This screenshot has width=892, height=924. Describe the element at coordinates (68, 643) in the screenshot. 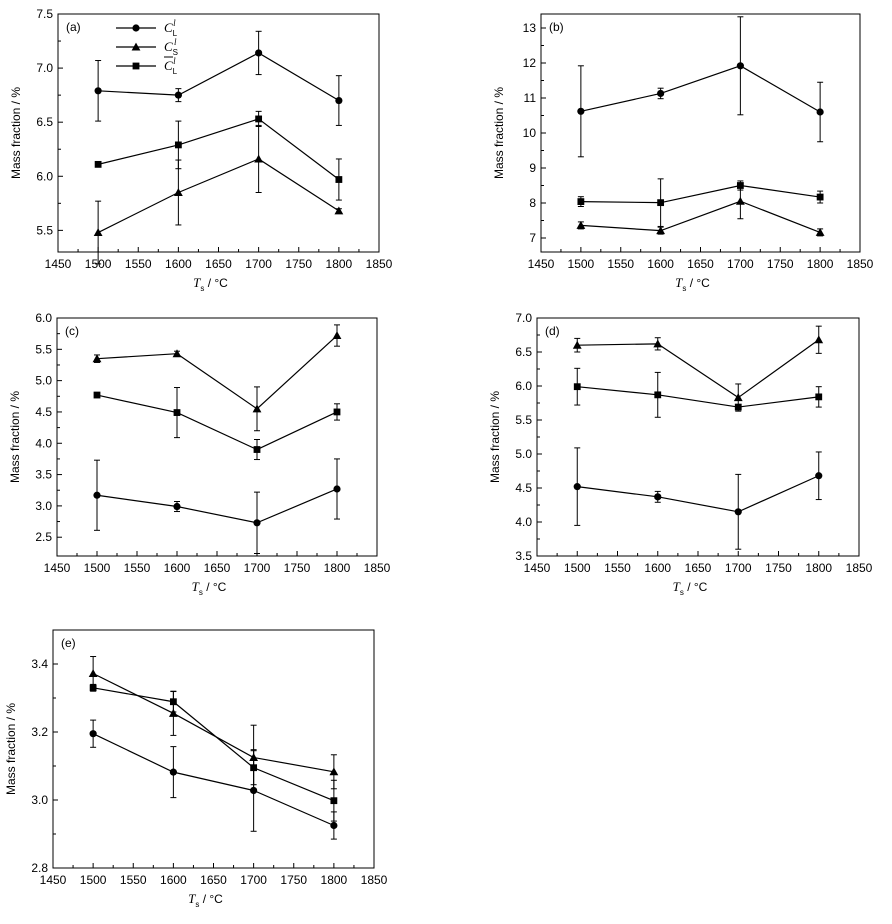

I see `panel-e-label: (e)` at that location.